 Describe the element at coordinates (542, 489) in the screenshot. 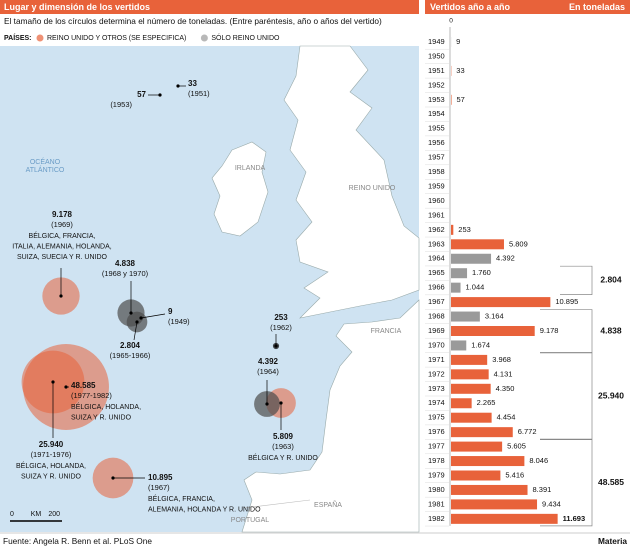

I see `value-label: 8.391` at that location.